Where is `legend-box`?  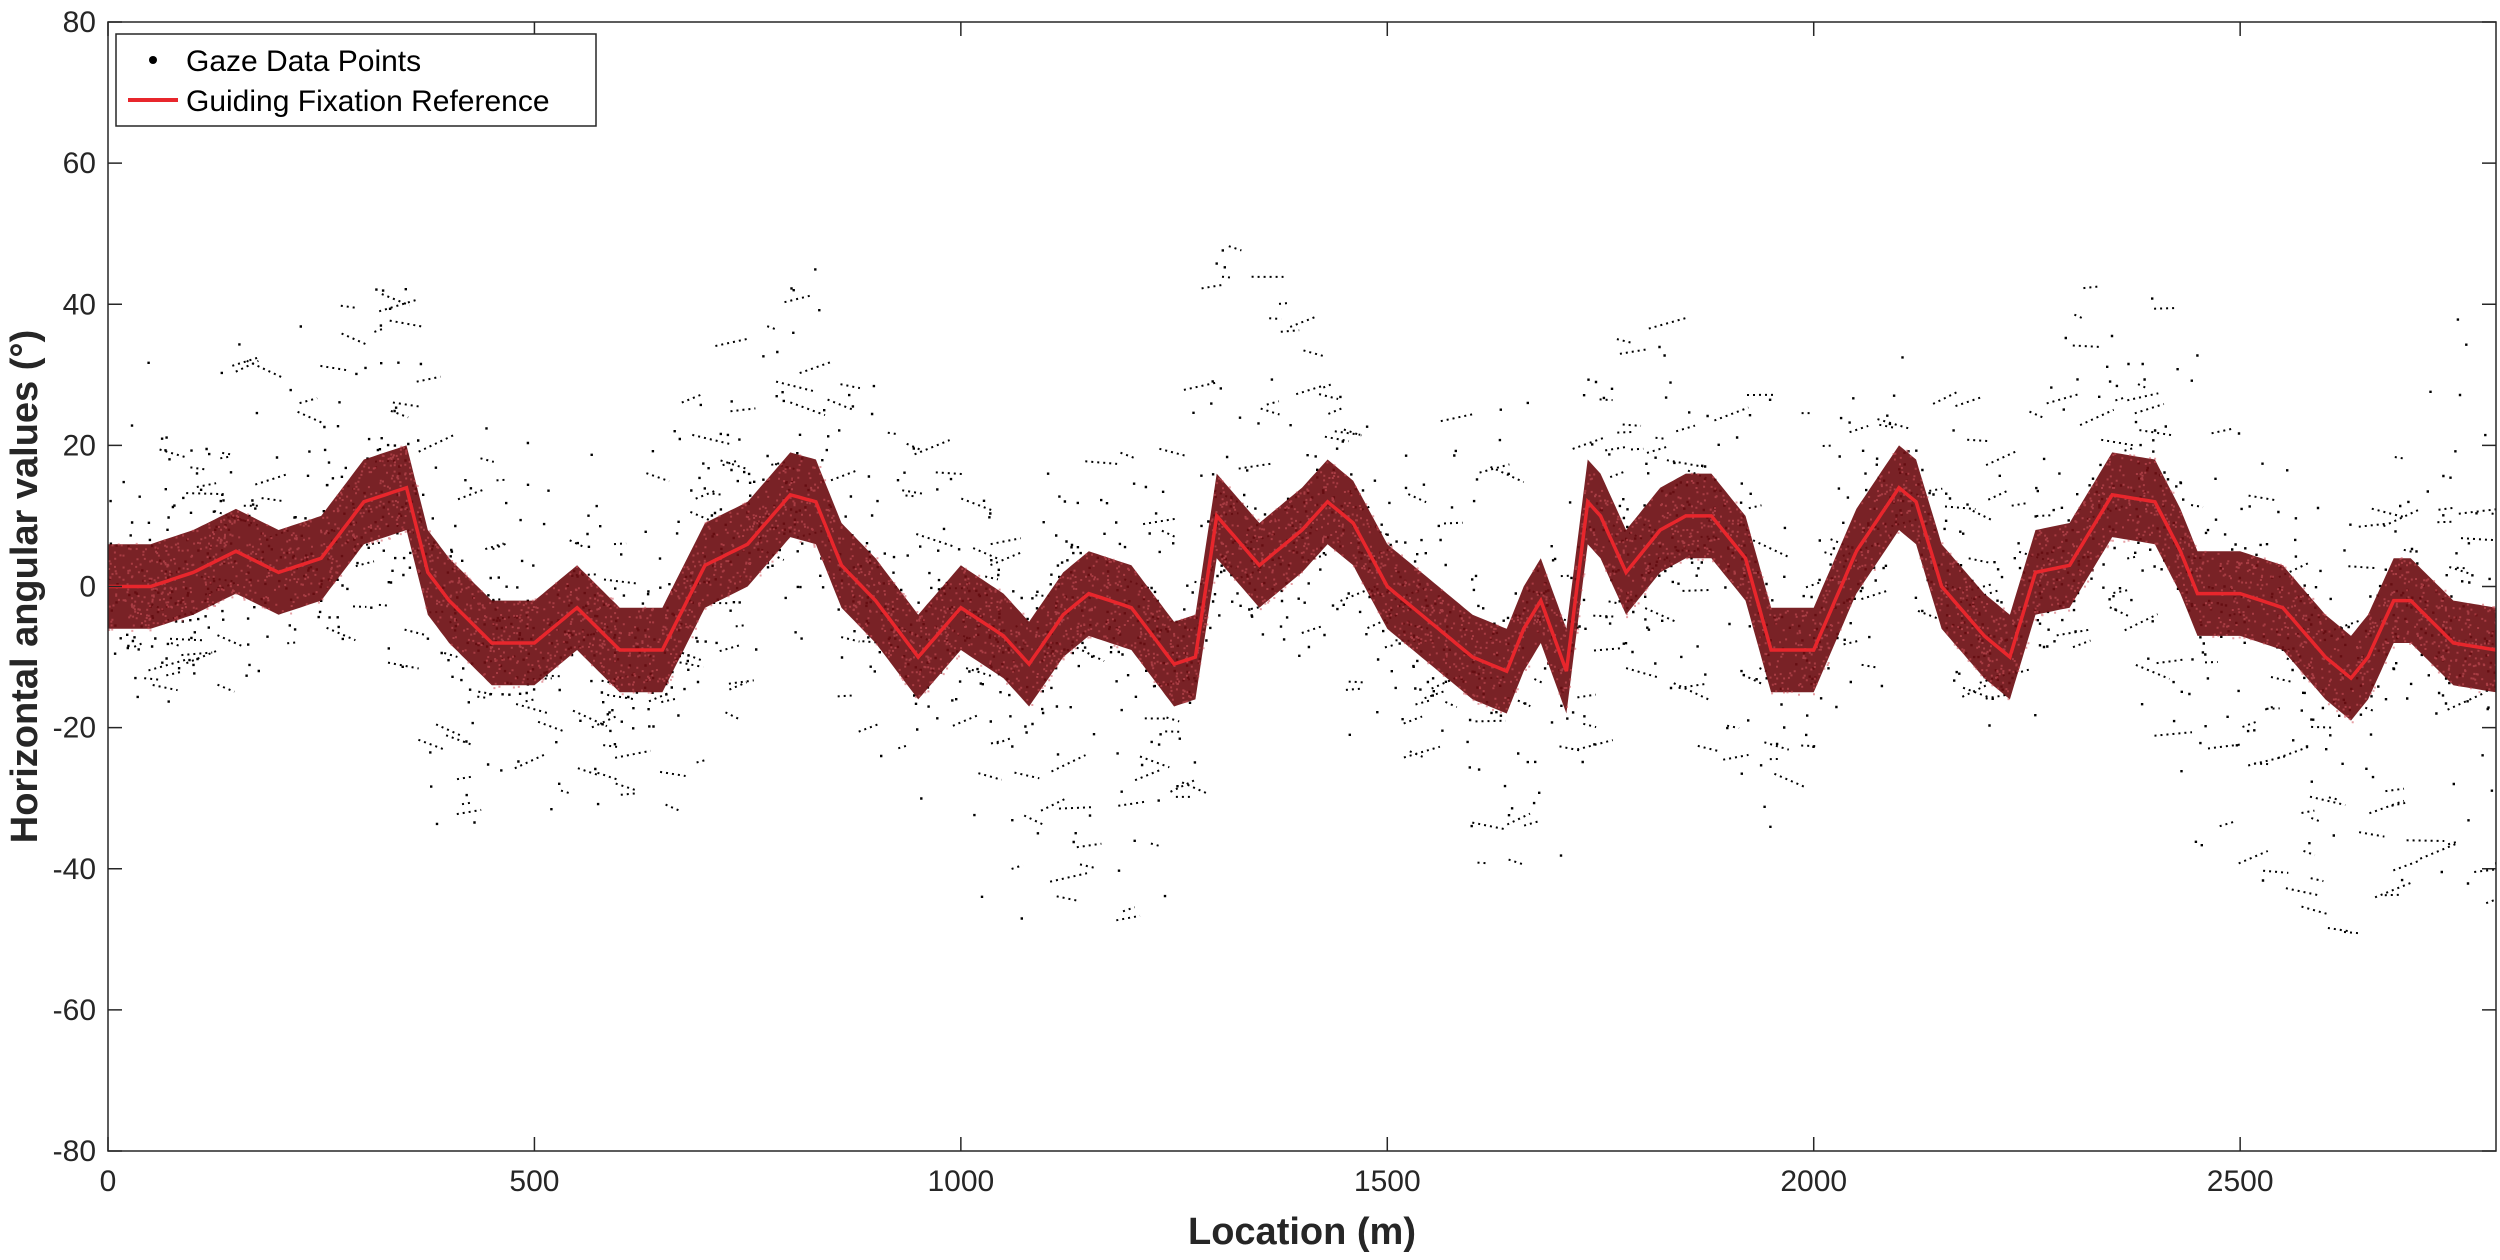 legend-box is located at coordinates (356, 80).